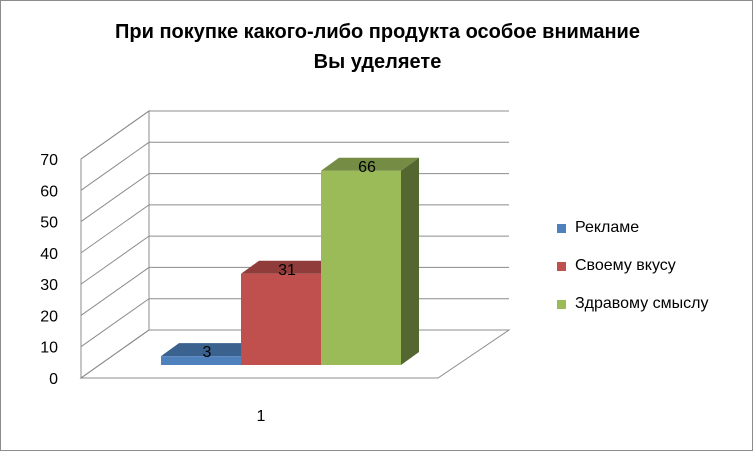 Image resolution: width=753 pixels, height=452 pixels. What do you see at coordinates (287, 270) in the screenshot?
I see `data-label-2: 31` at bounding box center [287, 270].